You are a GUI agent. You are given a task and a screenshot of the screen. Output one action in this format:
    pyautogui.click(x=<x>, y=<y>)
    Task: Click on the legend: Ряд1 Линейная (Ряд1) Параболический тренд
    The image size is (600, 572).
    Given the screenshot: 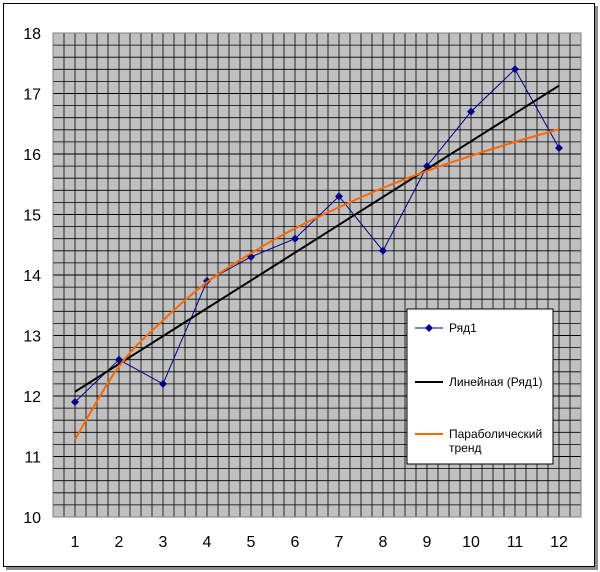 What is the action you would take?
    pyautogui.click(x=480, y=386)
    